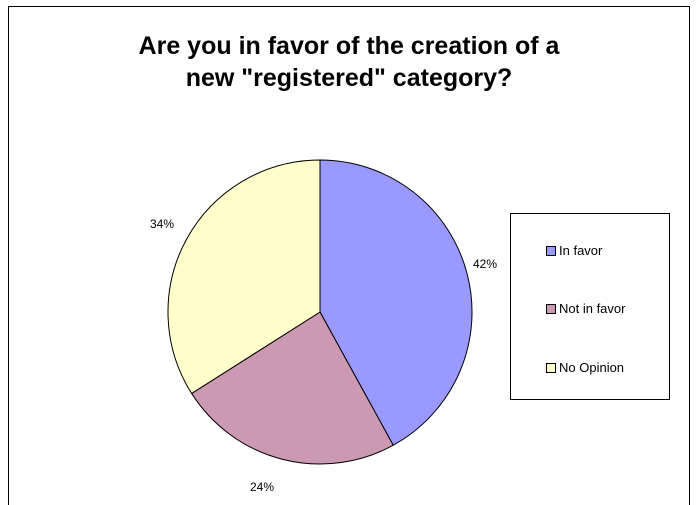 The width and height of the screenshot is (700, 505). I want to click on pct-label-not-in-favor: 24%, so click(262, 487).